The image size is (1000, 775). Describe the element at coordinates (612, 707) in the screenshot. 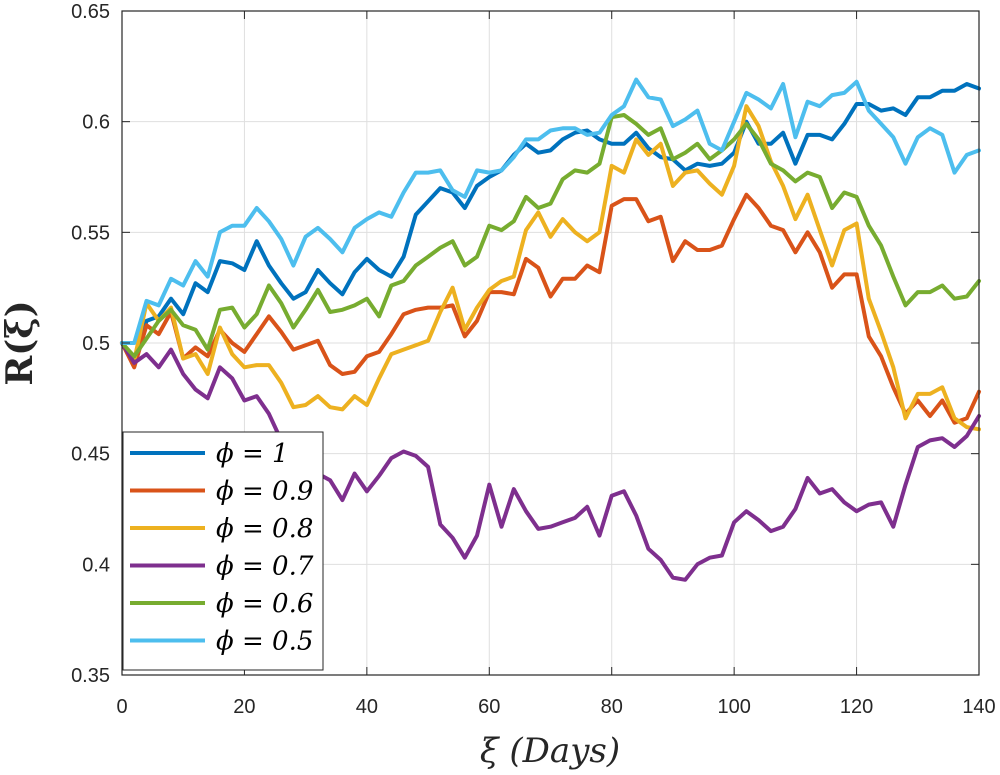

I see `x-tick-label: 80` at that location.